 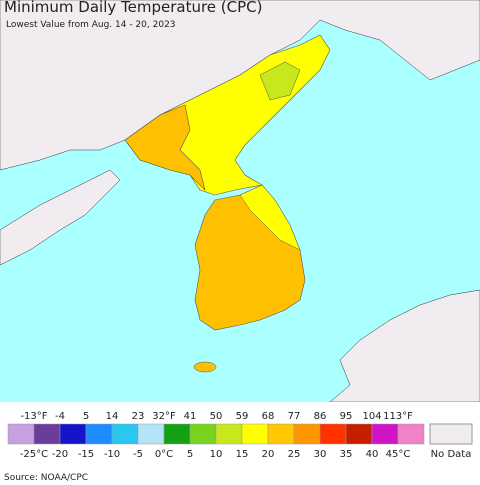 What do you see at coordinates (294, 416) in the screenshot?
I see `legend-f-label: 77` at bounding box center [294, 416].